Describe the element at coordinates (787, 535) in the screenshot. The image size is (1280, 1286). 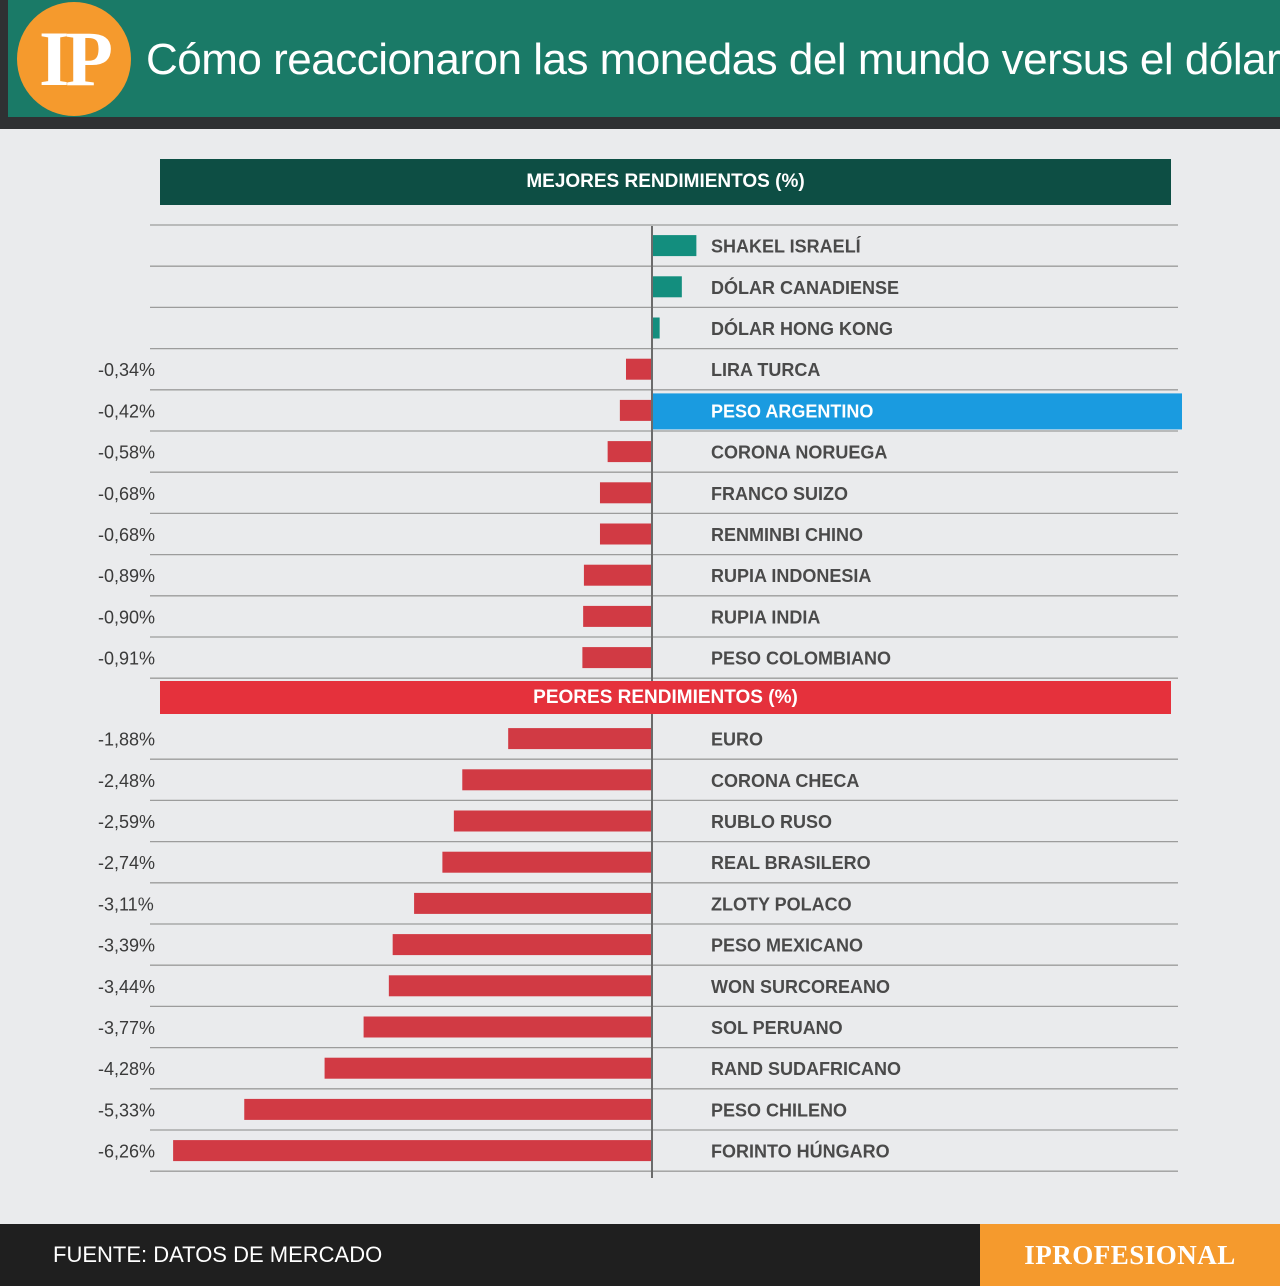
I see `currency-label-renminbi-chino: RENMINBI CHINO` at that location.